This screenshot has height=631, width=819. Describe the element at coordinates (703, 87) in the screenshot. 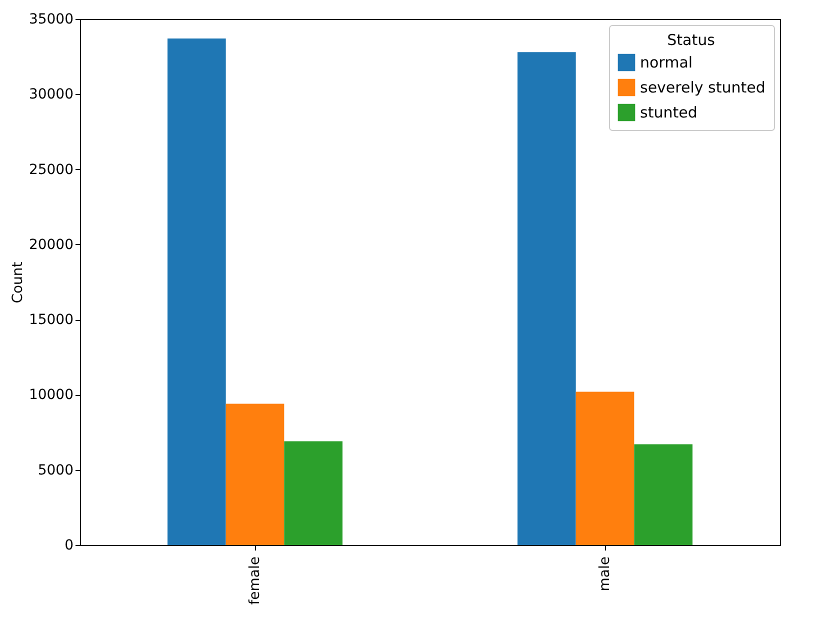

I see `legend-label: severely stunted` at that location.